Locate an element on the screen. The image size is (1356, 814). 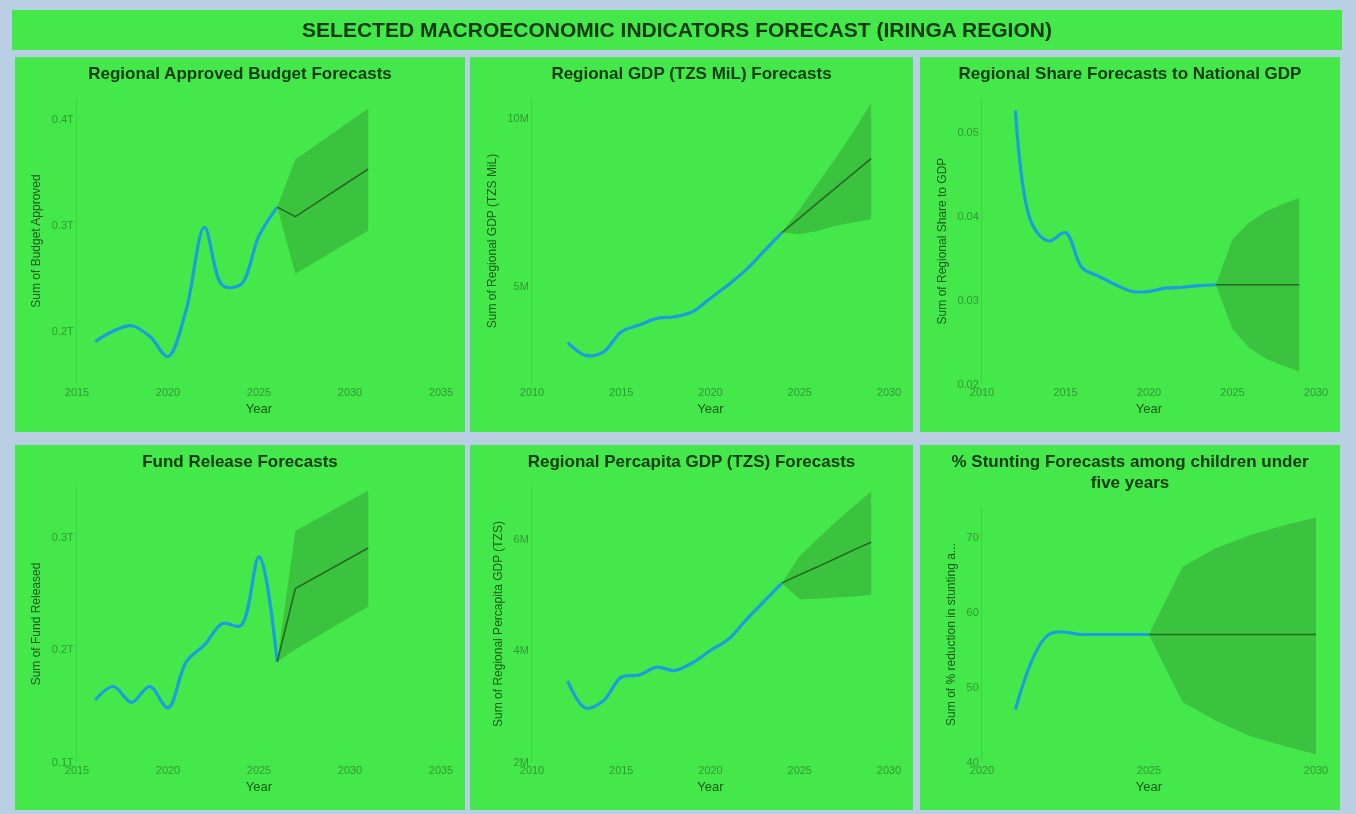
y-tick-label: 5M is located at coordinates (521, 286).